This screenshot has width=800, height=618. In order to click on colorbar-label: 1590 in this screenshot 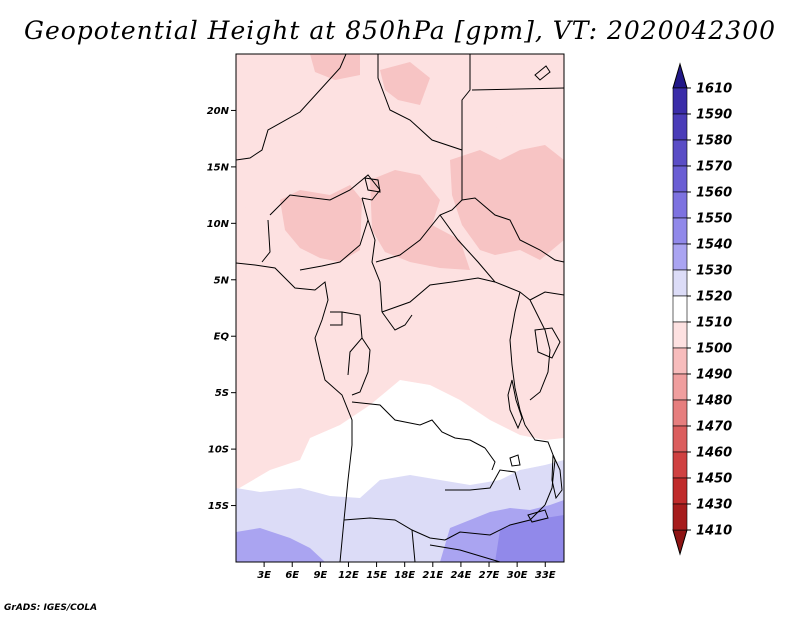, I will do `click(714, 115)`.